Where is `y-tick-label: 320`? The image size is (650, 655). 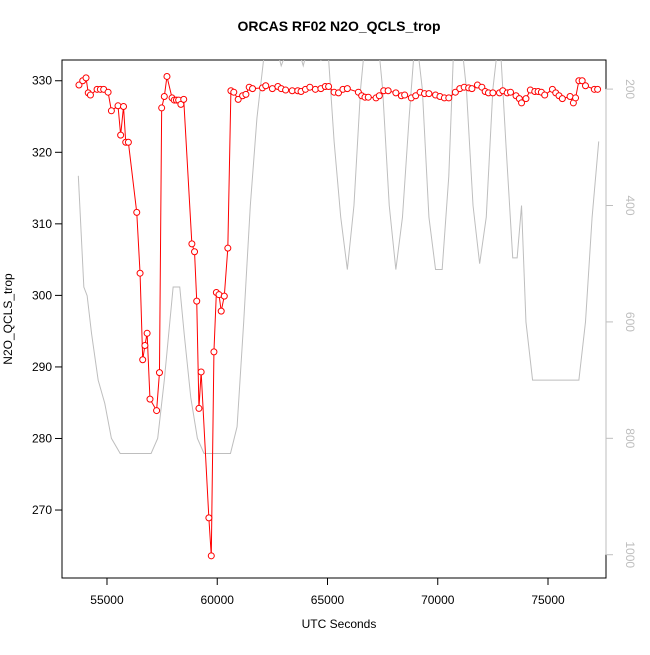 y-tick-label: 320 is located at coordinates (42, 152).